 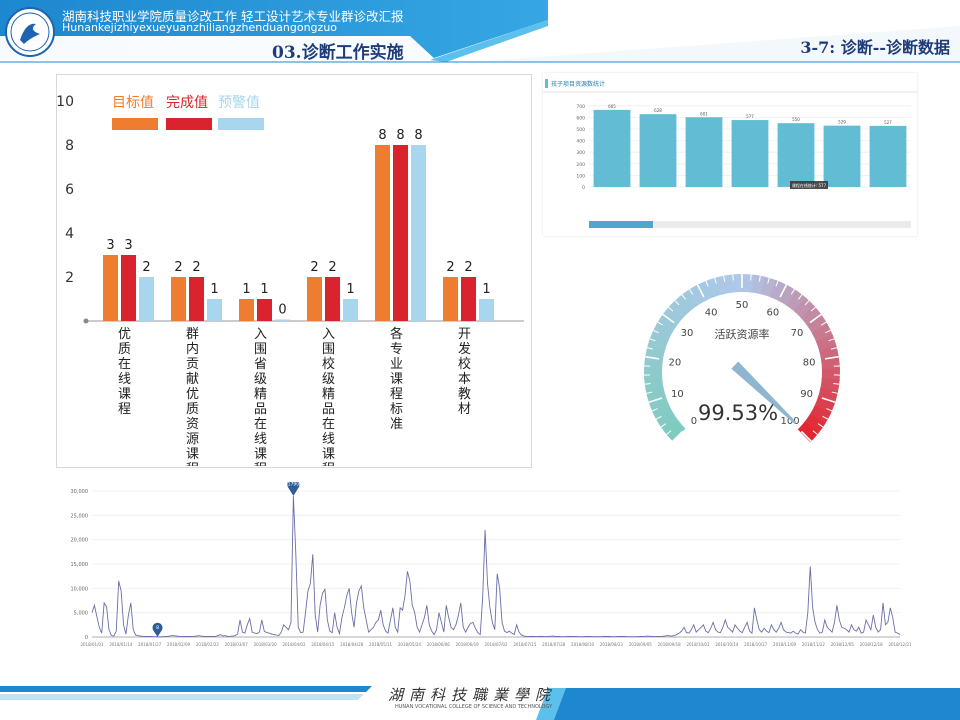 I want to click on x-tick-label: 2018/07/28, so click(x=554, y=644).